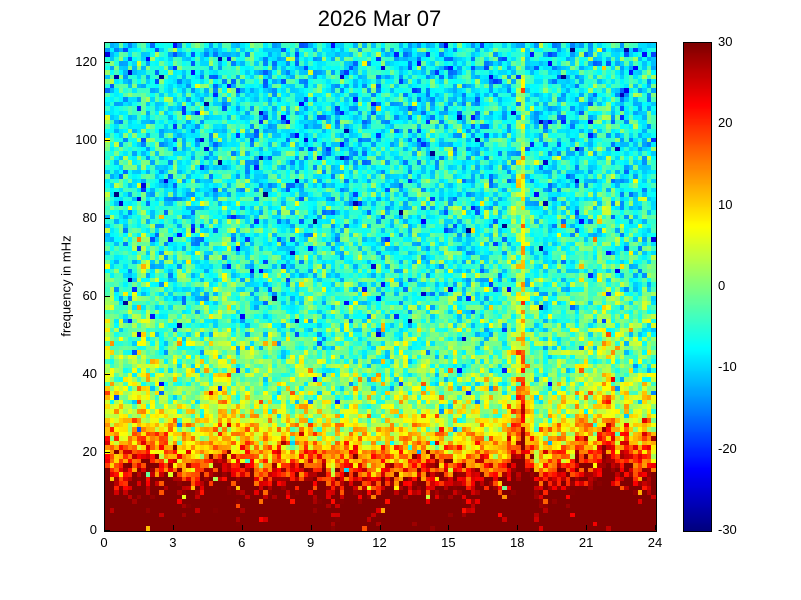 This screenshot has height=600, width=801. I want to click on x-tick-label: 3, so click(173, 542).